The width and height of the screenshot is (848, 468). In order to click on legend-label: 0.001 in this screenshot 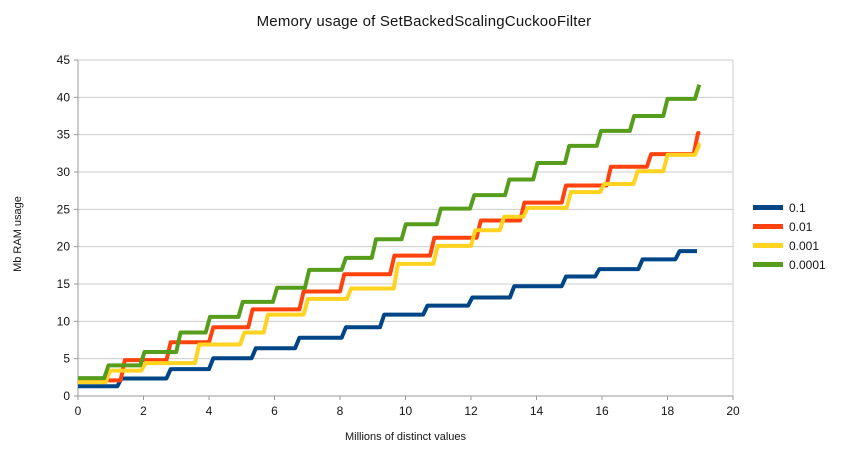, I will do `click(804, 245)`.